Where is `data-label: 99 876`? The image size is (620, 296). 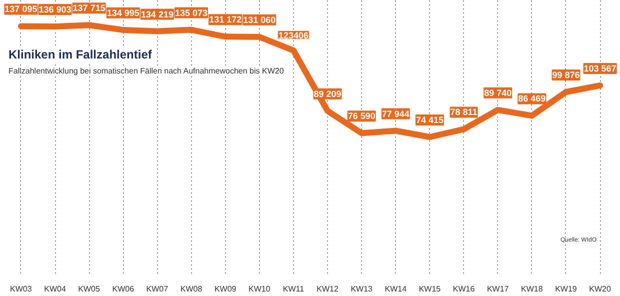
data-label: 99 876 is located at coordinates (566, 75).